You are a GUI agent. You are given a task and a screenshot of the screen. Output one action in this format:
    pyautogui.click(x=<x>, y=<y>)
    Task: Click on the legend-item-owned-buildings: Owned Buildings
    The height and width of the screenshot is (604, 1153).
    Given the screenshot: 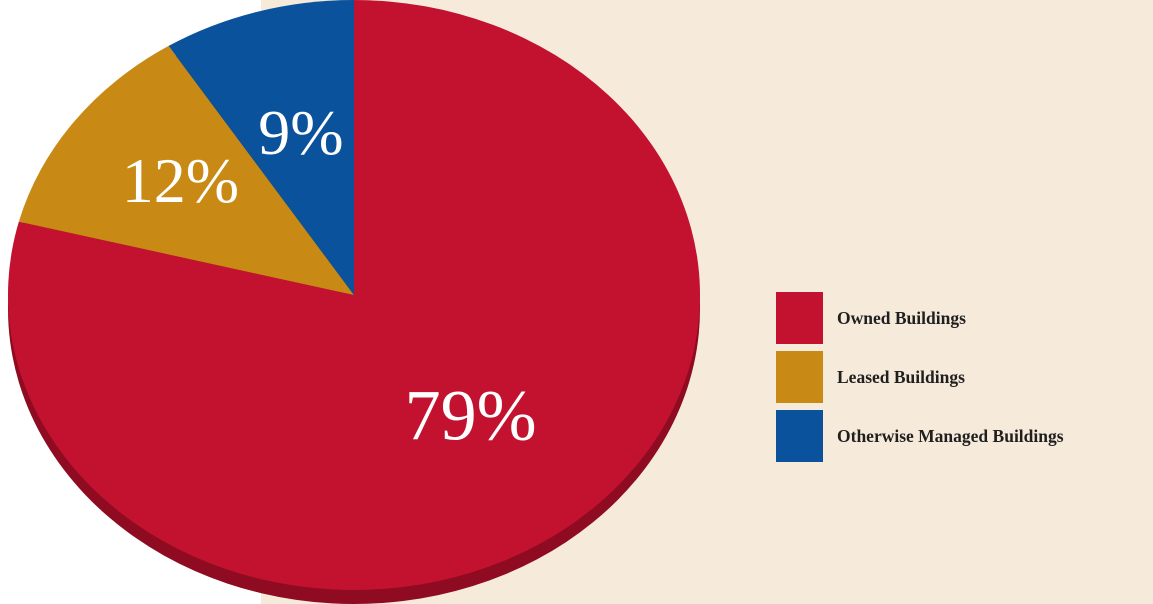 What is the action you would take?
    pyautogui.click(x=920, y=318)
    